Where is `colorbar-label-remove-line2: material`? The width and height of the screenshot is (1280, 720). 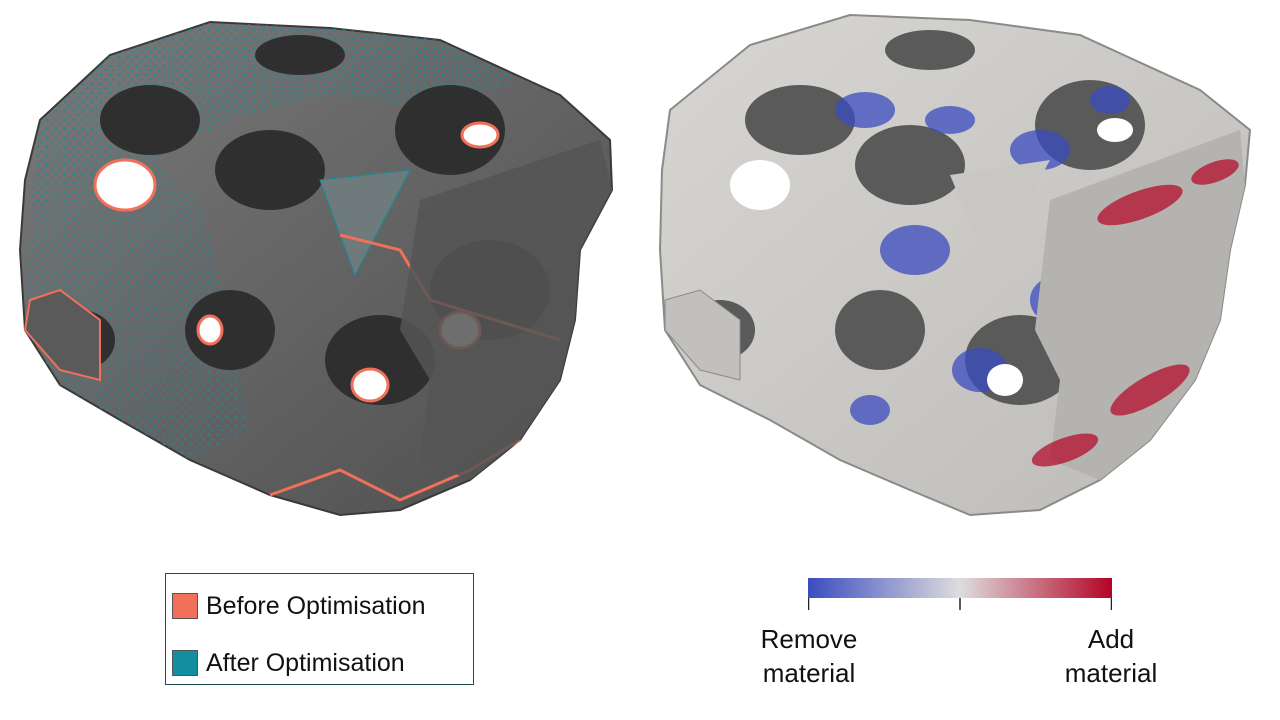 colorbar-label-remove-line2: material is located at coordinates (809, 673).